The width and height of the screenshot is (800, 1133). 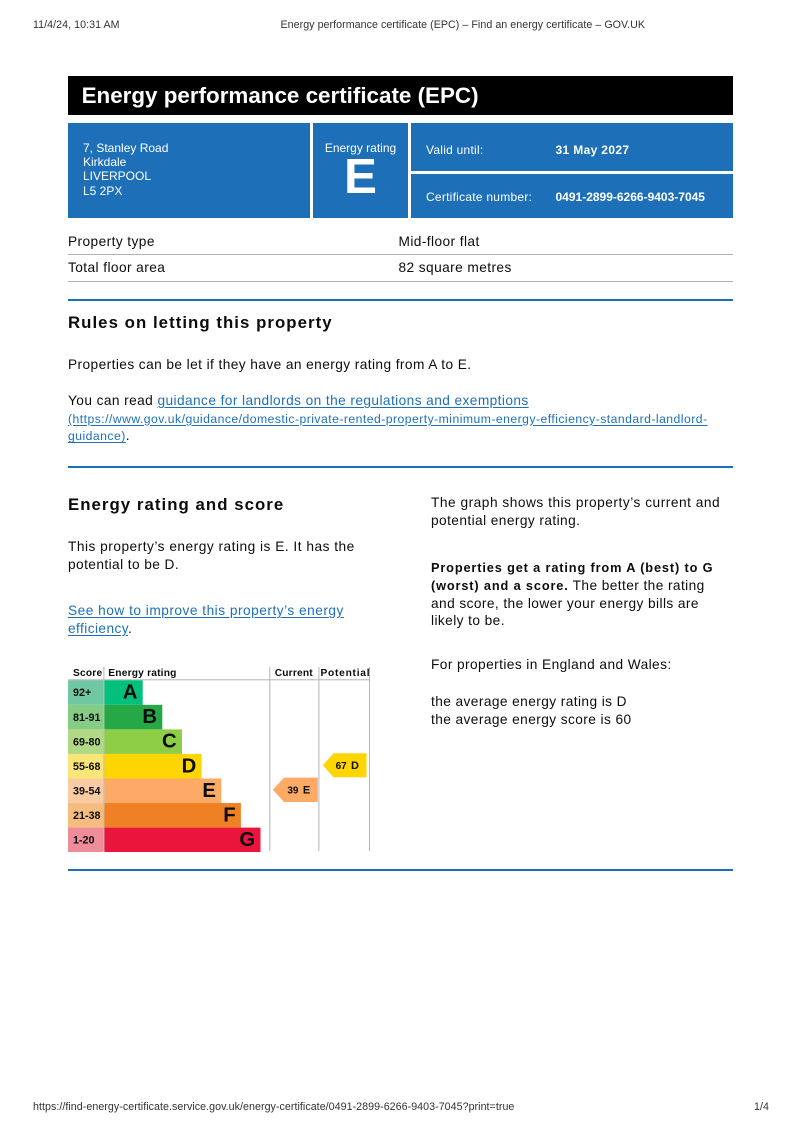 I want to click on svg-text: 67, so click(x=342, y=766).